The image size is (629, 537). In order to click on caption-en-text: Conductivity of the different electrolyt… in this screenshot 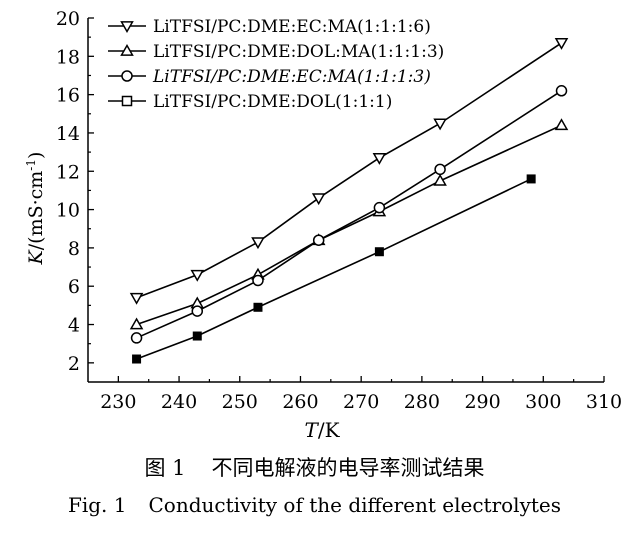, I will do `click(355, 505)`.